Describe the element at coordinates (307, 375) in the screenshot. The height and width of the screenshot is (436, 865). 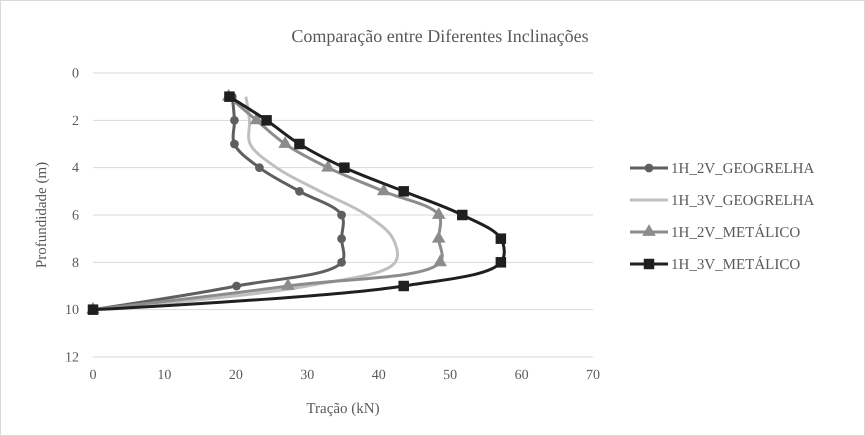
I see `x-tick-label: 30` at that location.